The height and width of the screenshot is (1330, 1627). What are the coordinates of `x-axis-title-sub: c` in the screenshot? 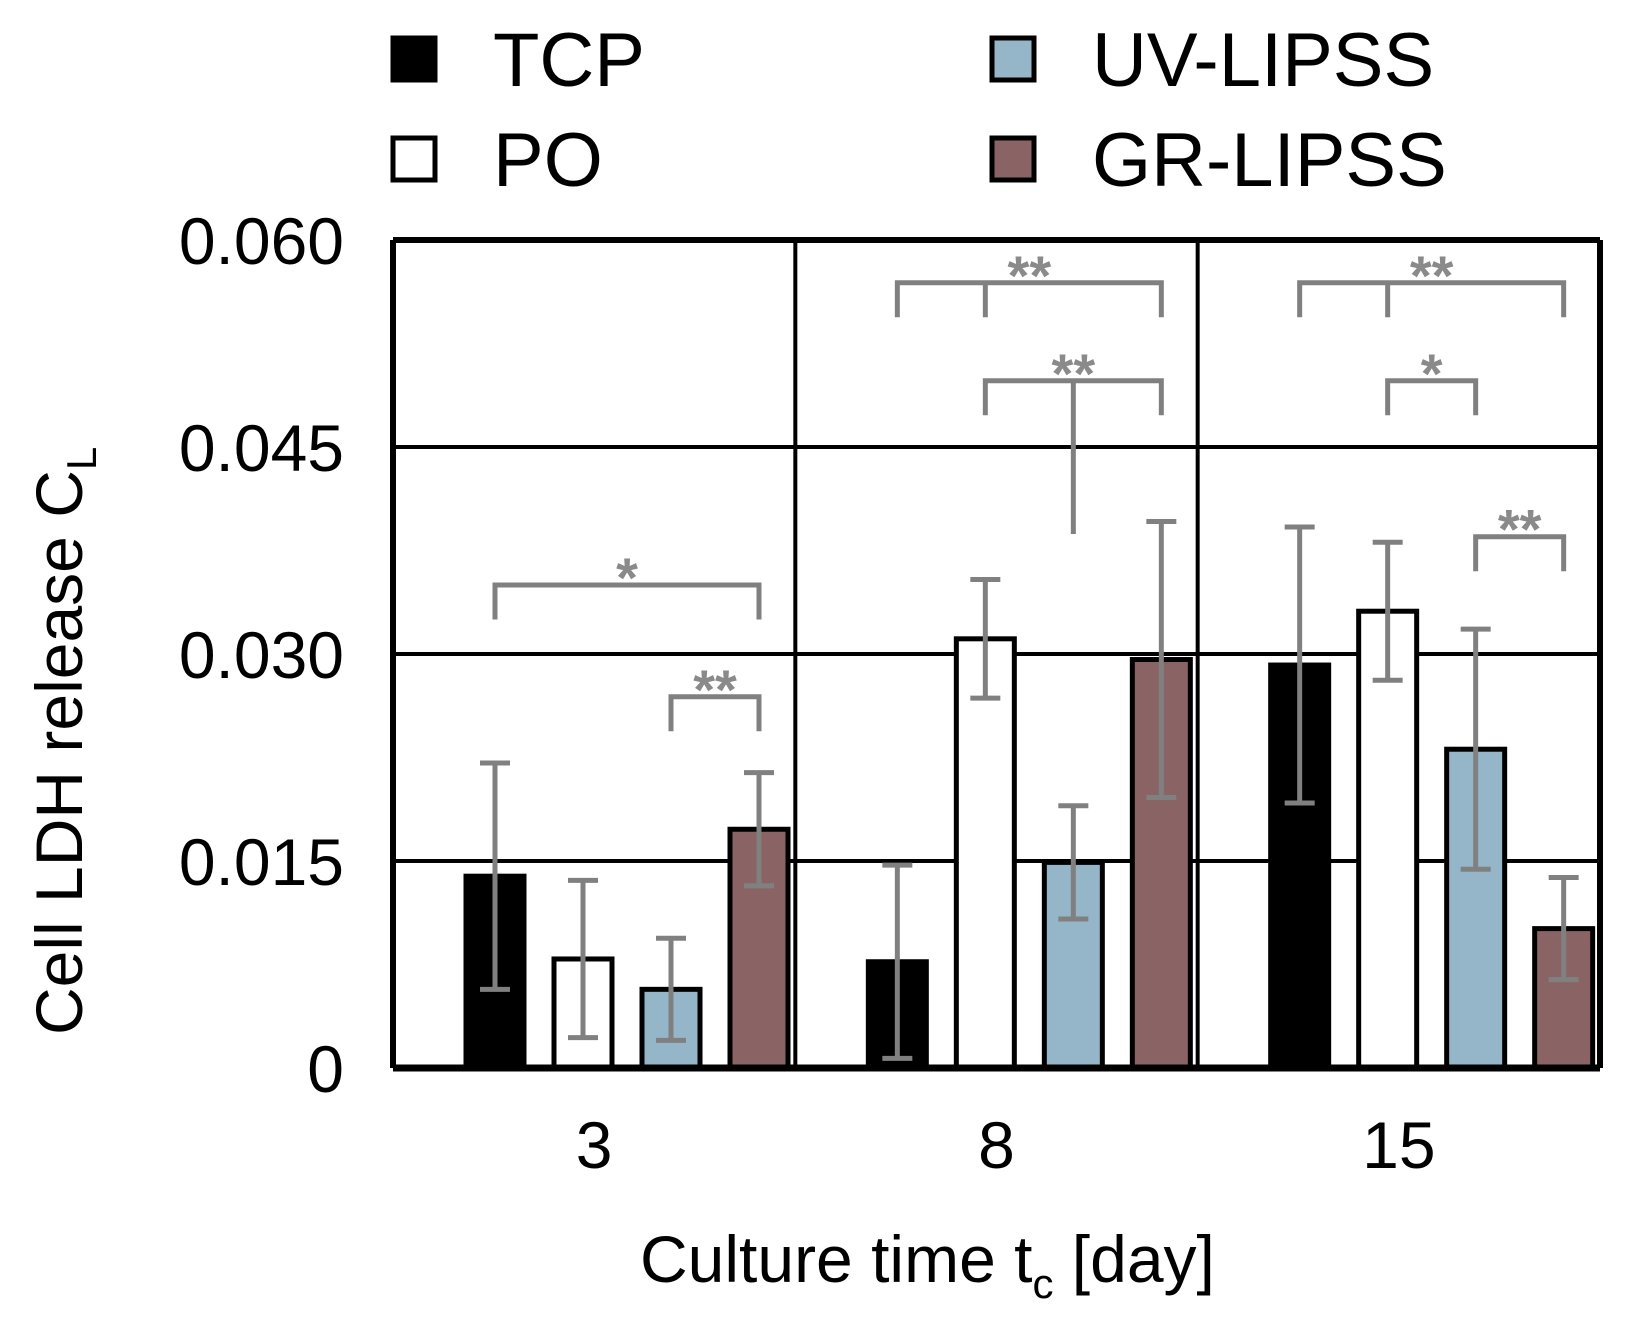 It's located at (1042, 1283).